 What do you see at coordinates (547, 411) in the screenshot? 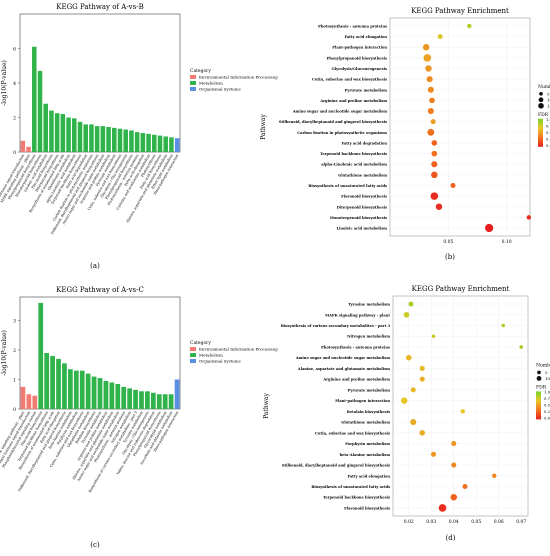
I see `color-legend-label: 0.25` at bounding box center [547, 411].